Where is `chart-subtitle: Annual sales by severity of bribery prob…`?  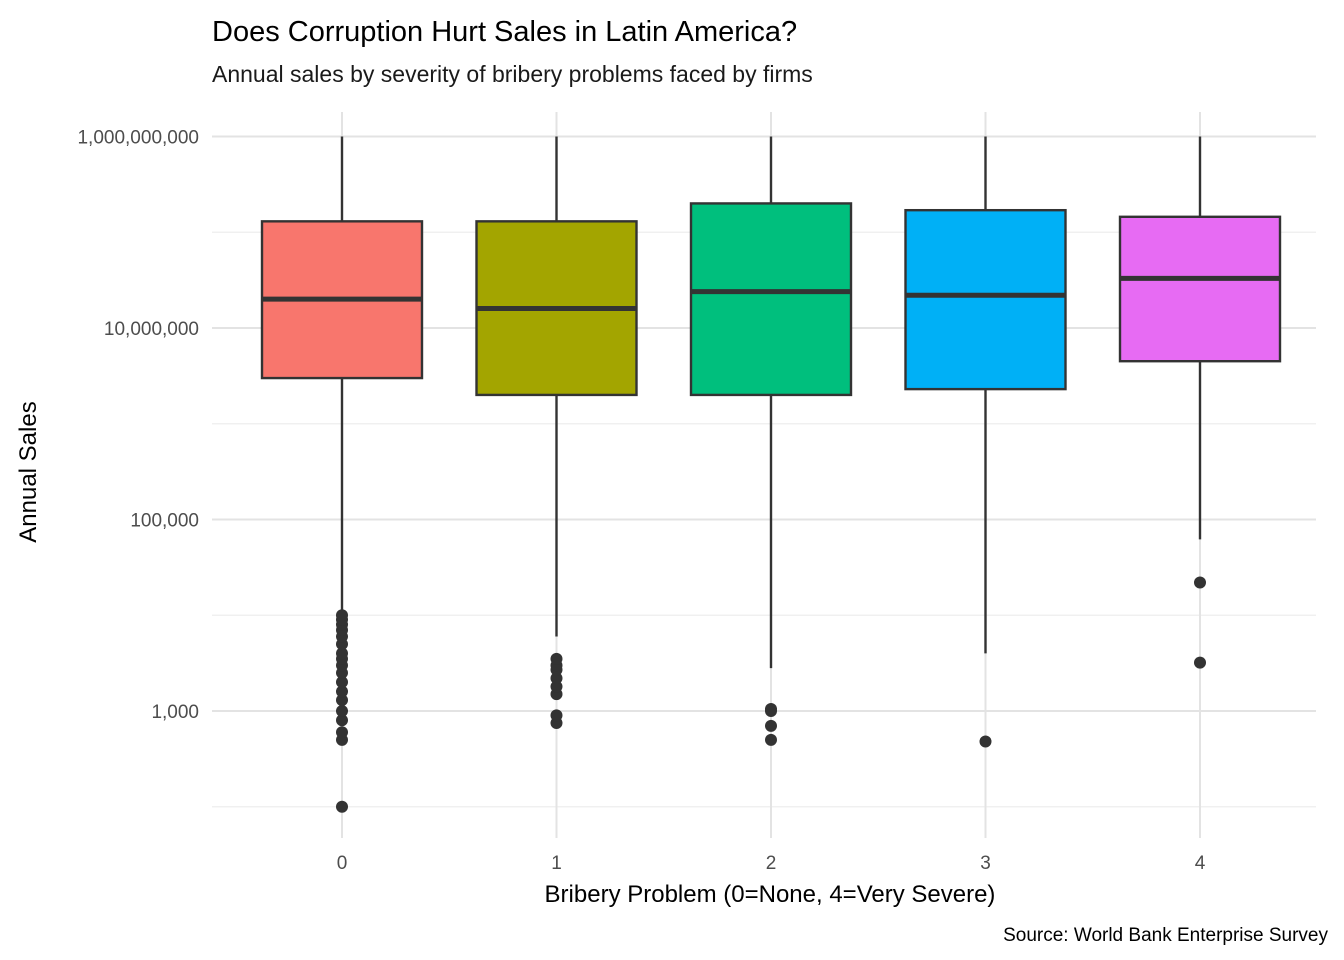
chart-subtitle: Annual sales by severity of bribery prob… is located at coordinates (512, 74).